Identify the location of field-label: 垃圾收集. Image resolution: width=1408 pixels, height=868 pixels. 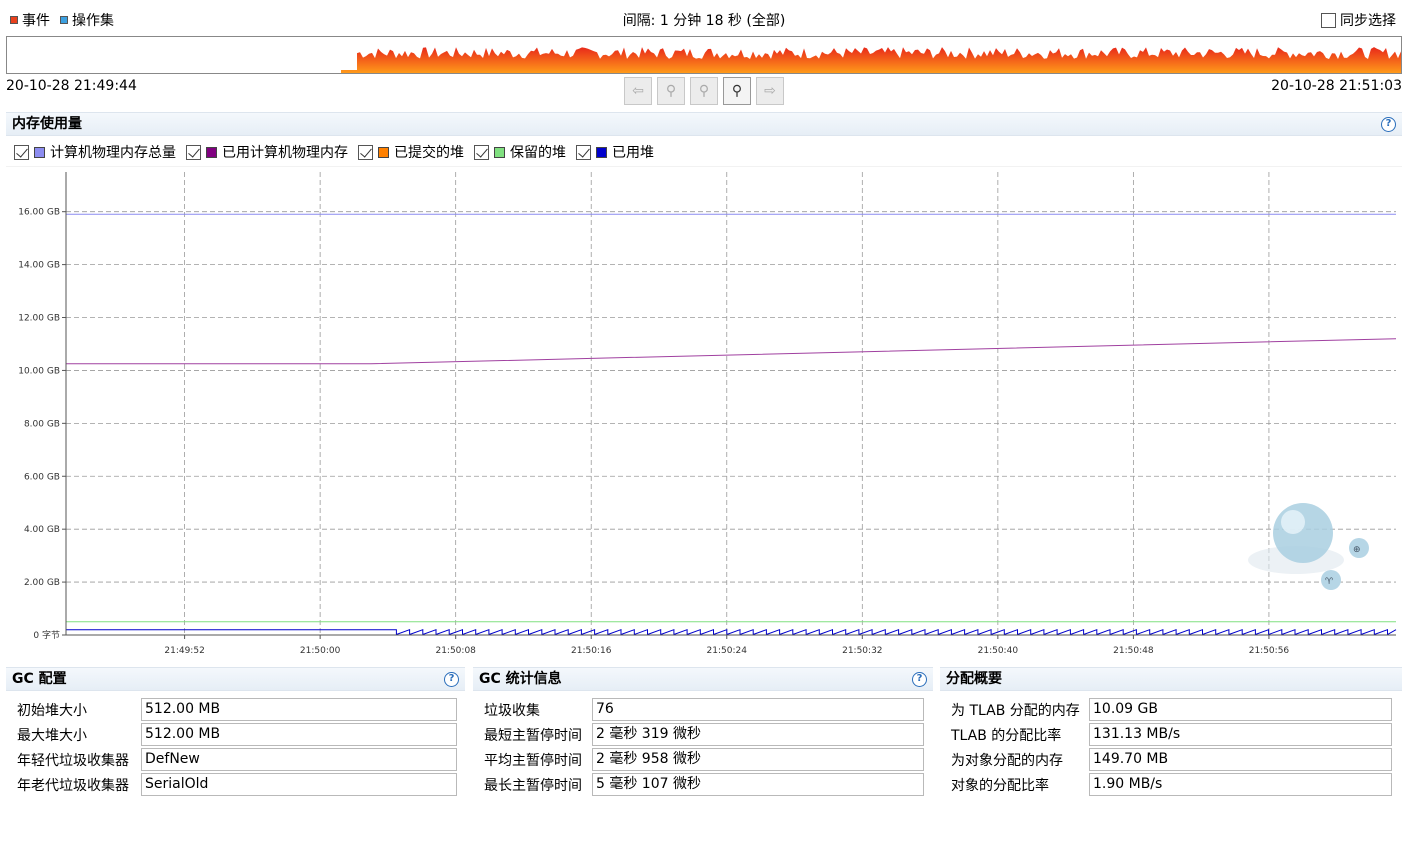
(512, 711).